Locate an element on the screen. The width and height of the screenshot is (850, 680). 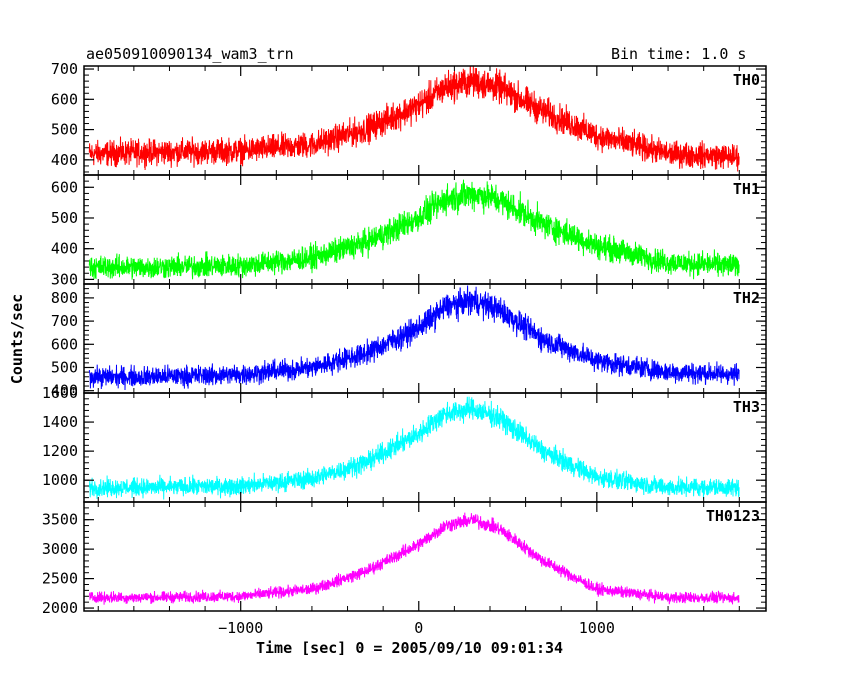
y-tick-label: 1400 is located at coordinates (60, 422).